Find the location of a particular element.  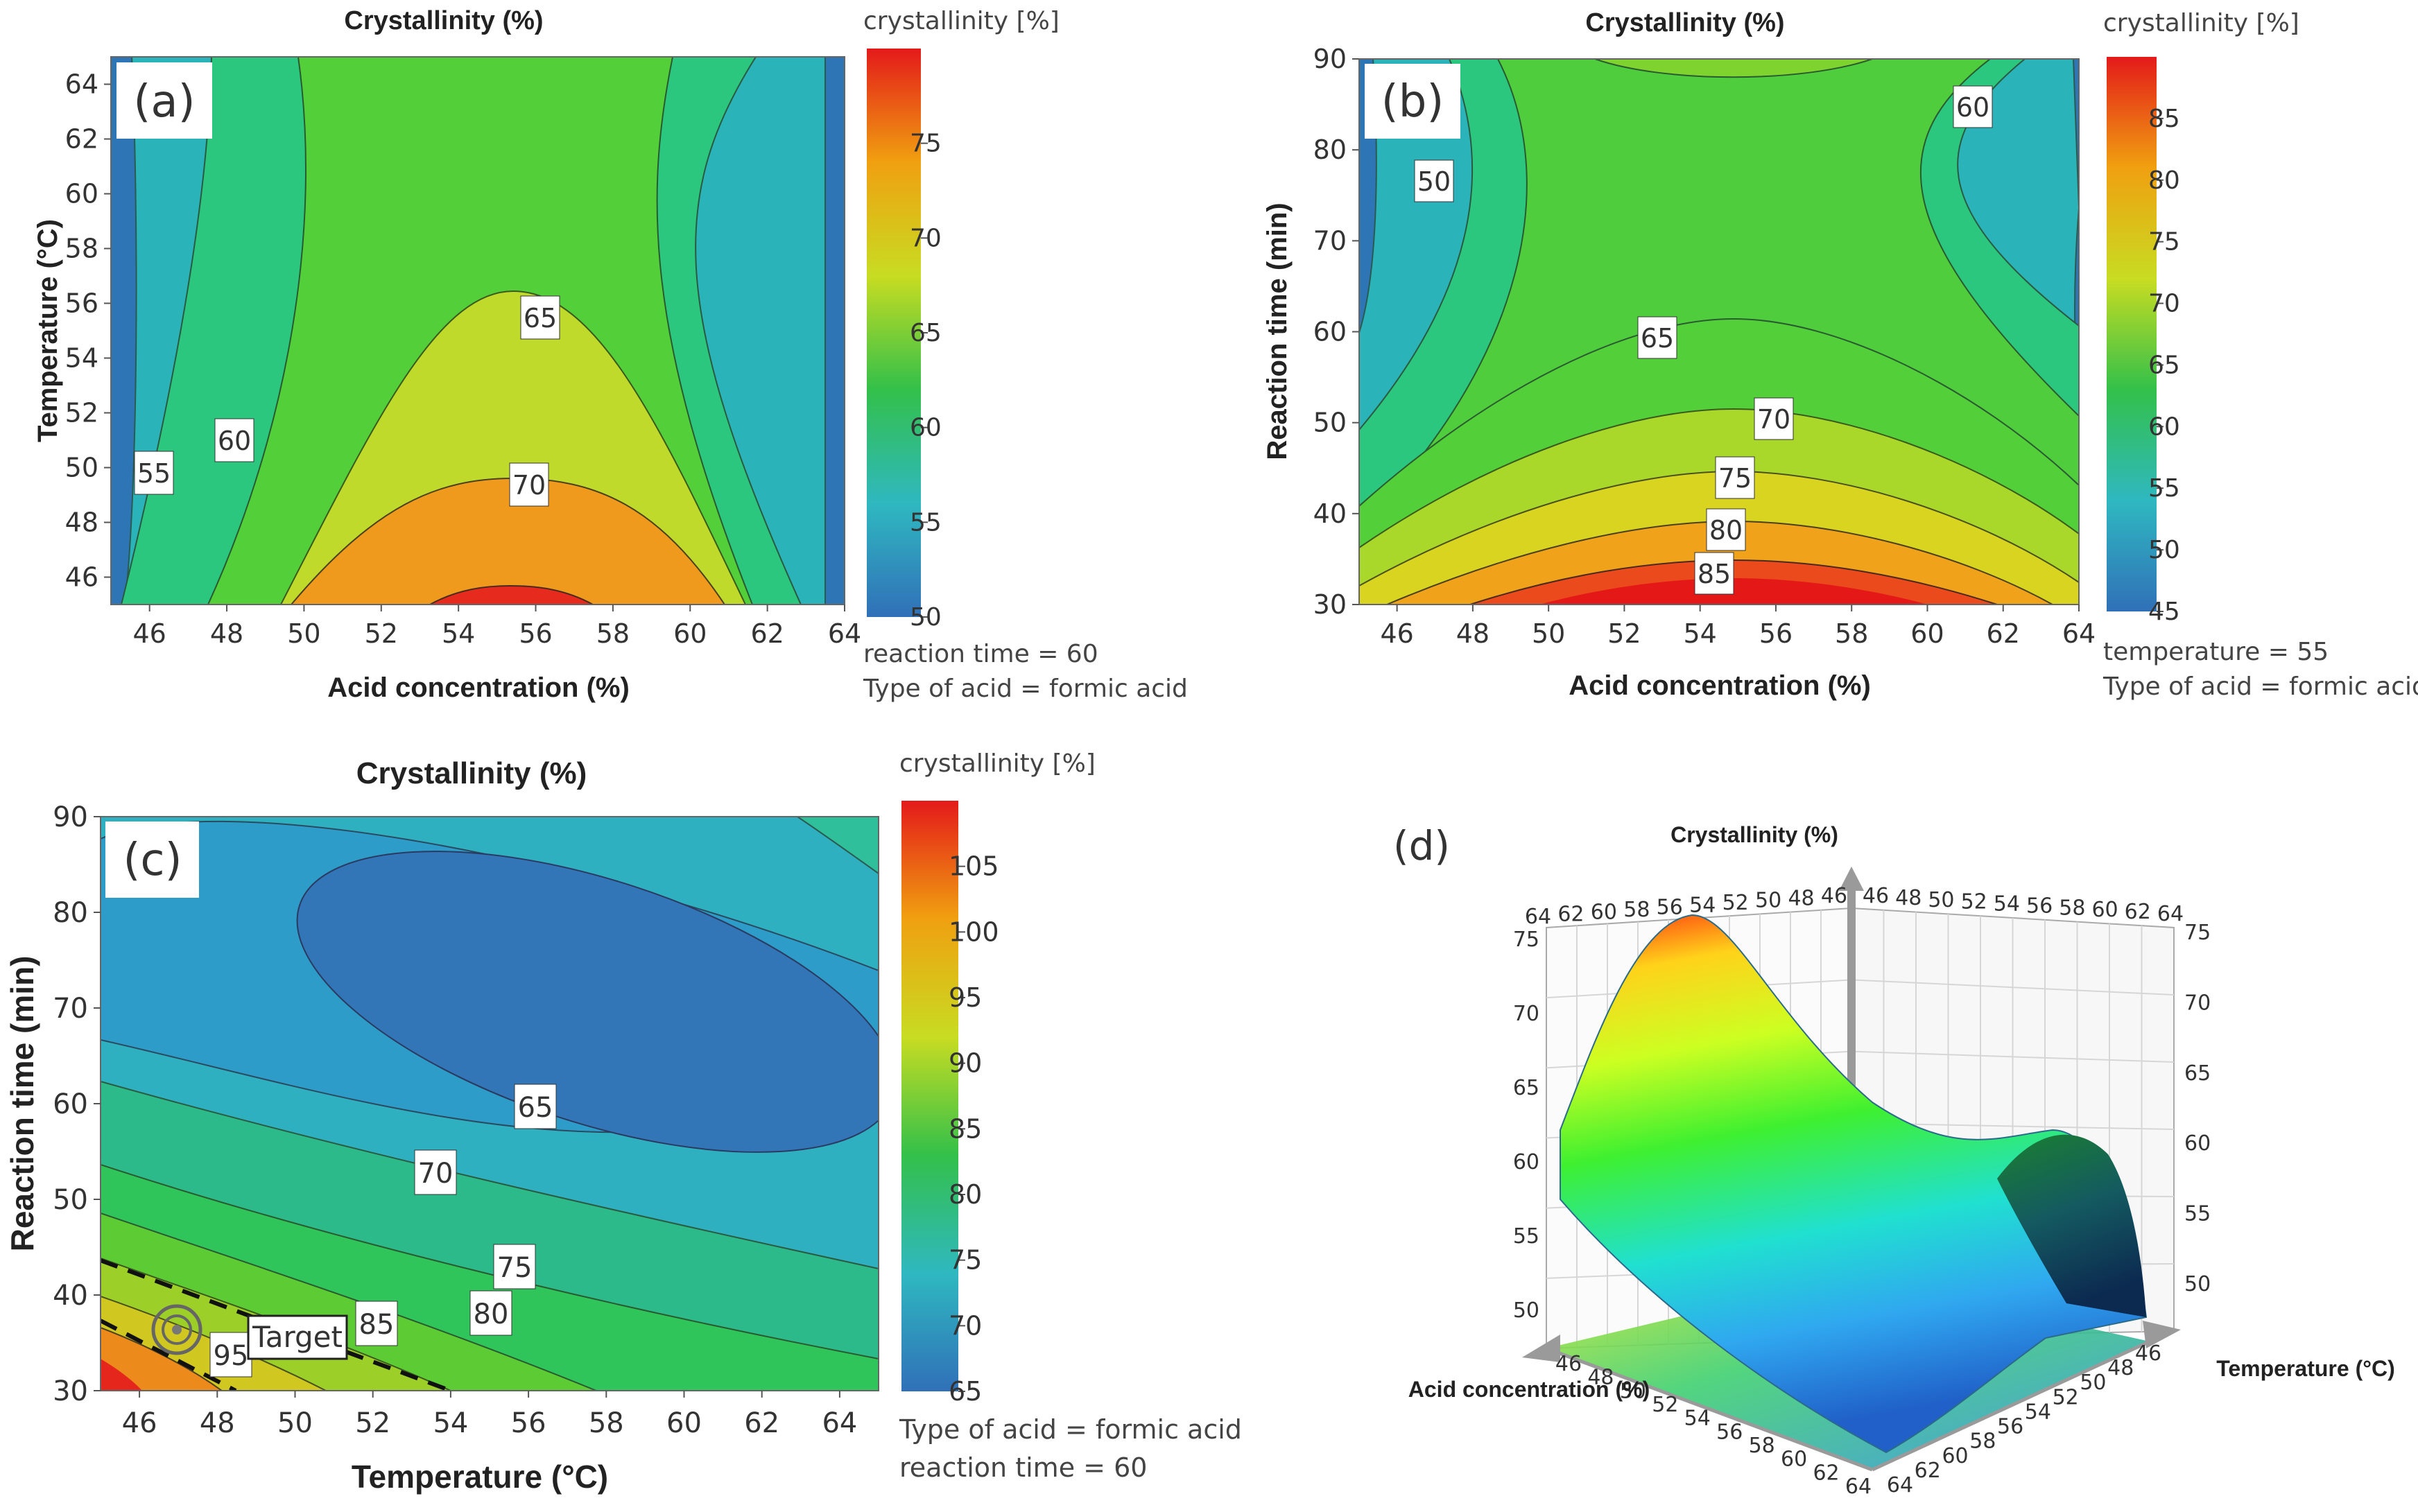

z-tick-label-left: 75 is located at coordinates (1526, 940).